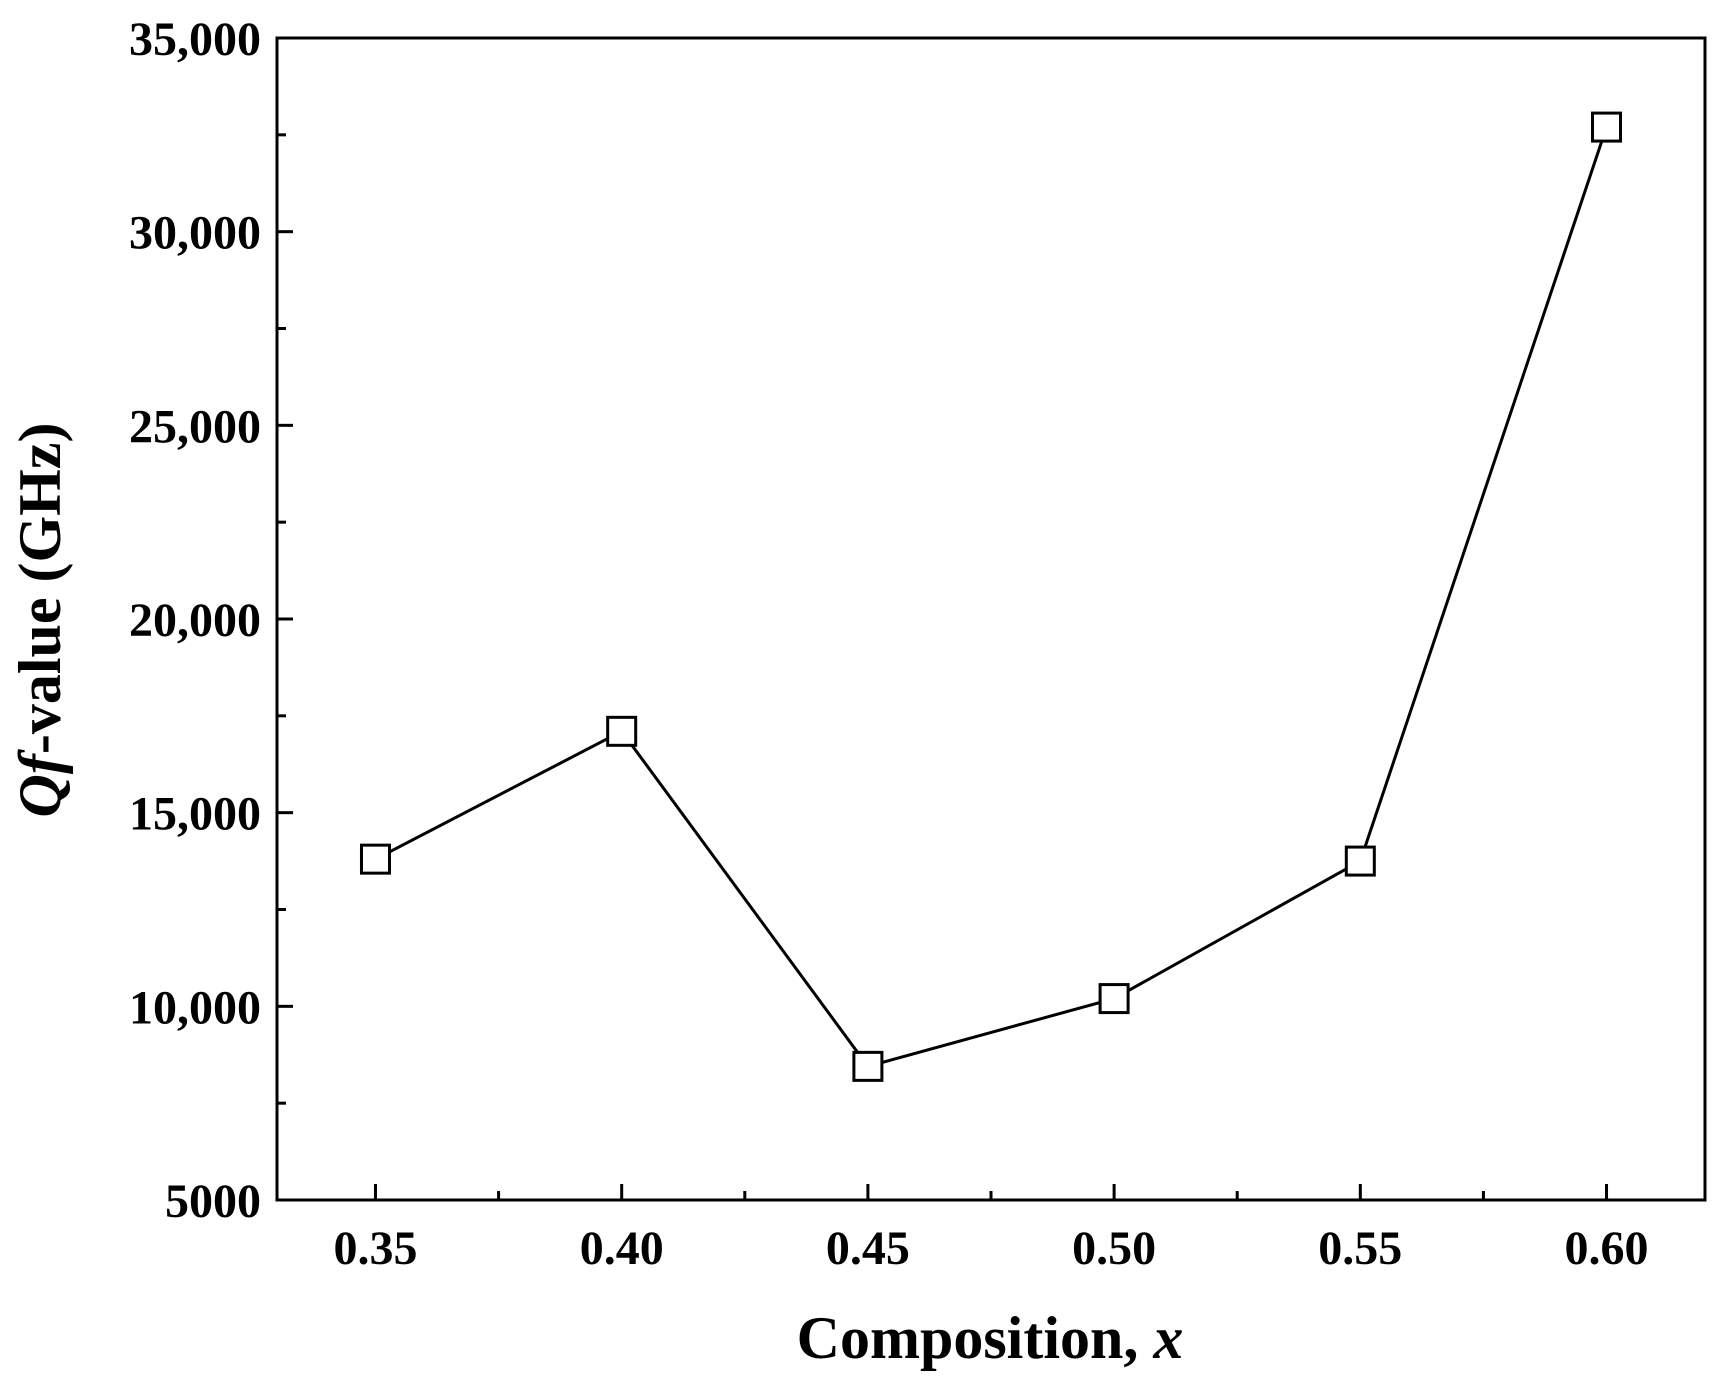 The image size is (1730, 1386). Describe the element at coordinates (40, 783) in the screenshot. I see `y-axis-title-symbol: Qf` at that location.